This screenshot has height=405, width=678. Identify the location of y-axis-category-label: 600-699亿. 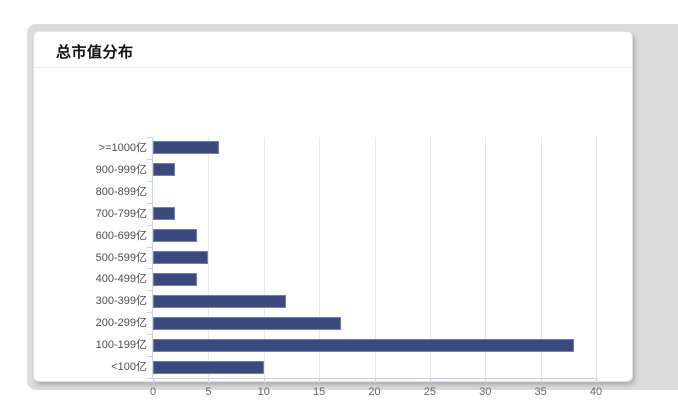
(121, 235).